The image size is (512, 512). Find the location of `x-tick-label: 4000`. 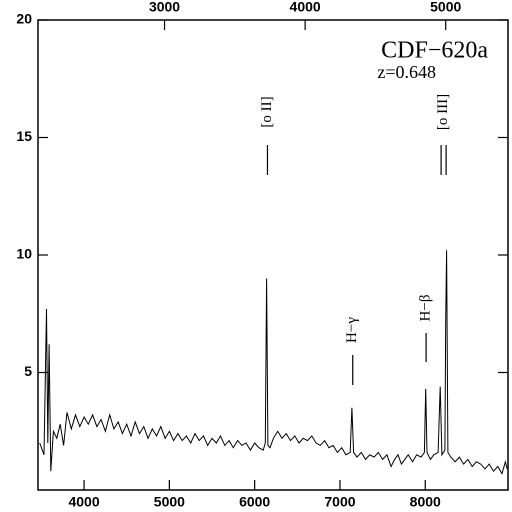

x-tick-label: 4000 is located at coordinates (83, 502).